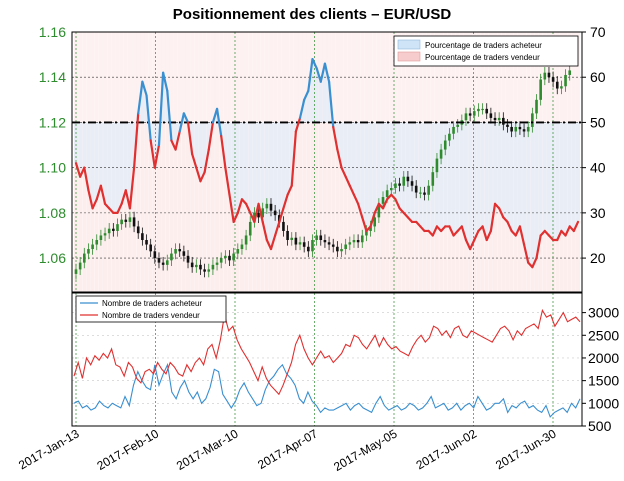 Image resolution: width=624 pixels, height=481 pixels. I want to click on right-tick-label-lower: 2500, so click(603, 335).